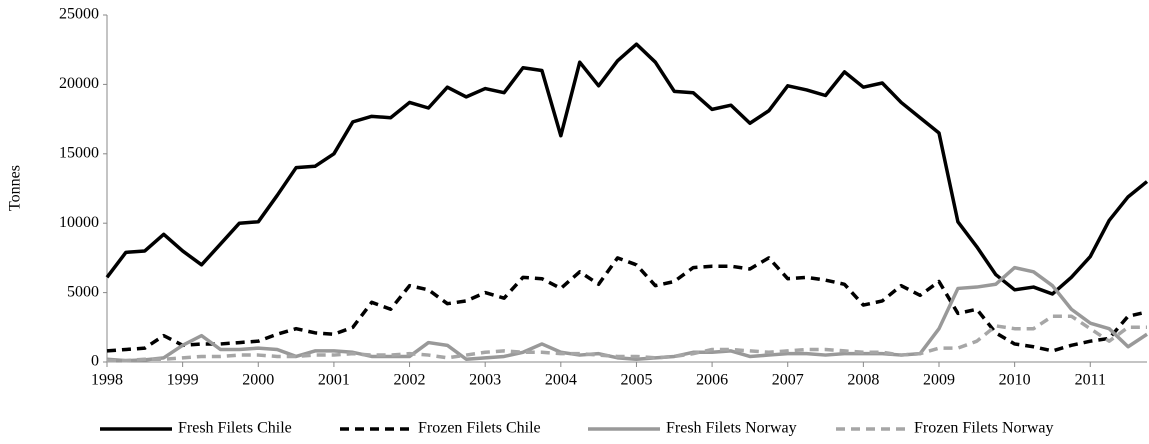  I want to click on y-tick-label: 15000, so click(79, 152).